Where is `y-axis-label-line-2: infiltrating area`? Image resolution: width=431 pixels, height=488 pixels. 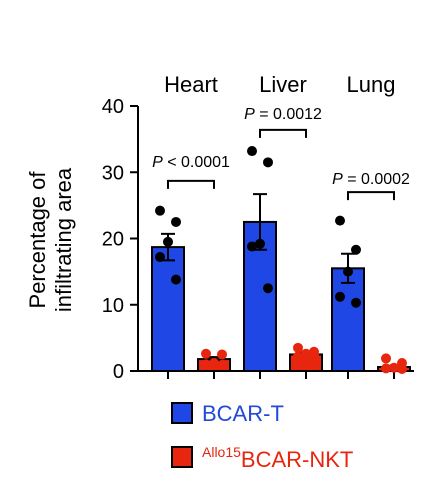 y-axis-label-line-2: infiltrating area is located at coordinates (63, 239).